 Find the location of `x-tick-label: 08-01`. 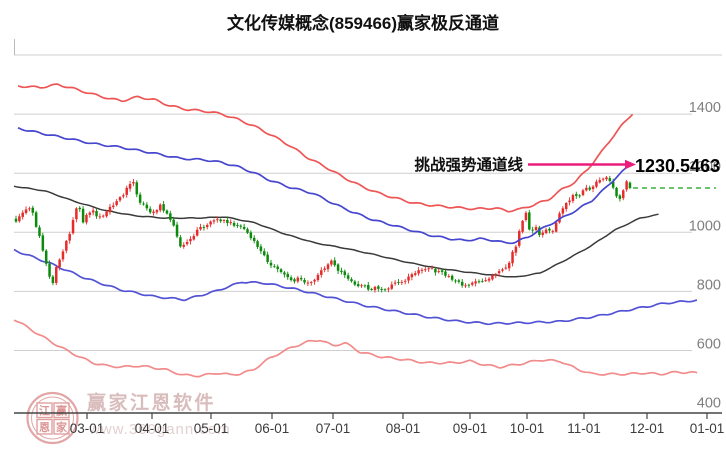

x-tick-label: 08-01 is located at coordinates (403, 428).